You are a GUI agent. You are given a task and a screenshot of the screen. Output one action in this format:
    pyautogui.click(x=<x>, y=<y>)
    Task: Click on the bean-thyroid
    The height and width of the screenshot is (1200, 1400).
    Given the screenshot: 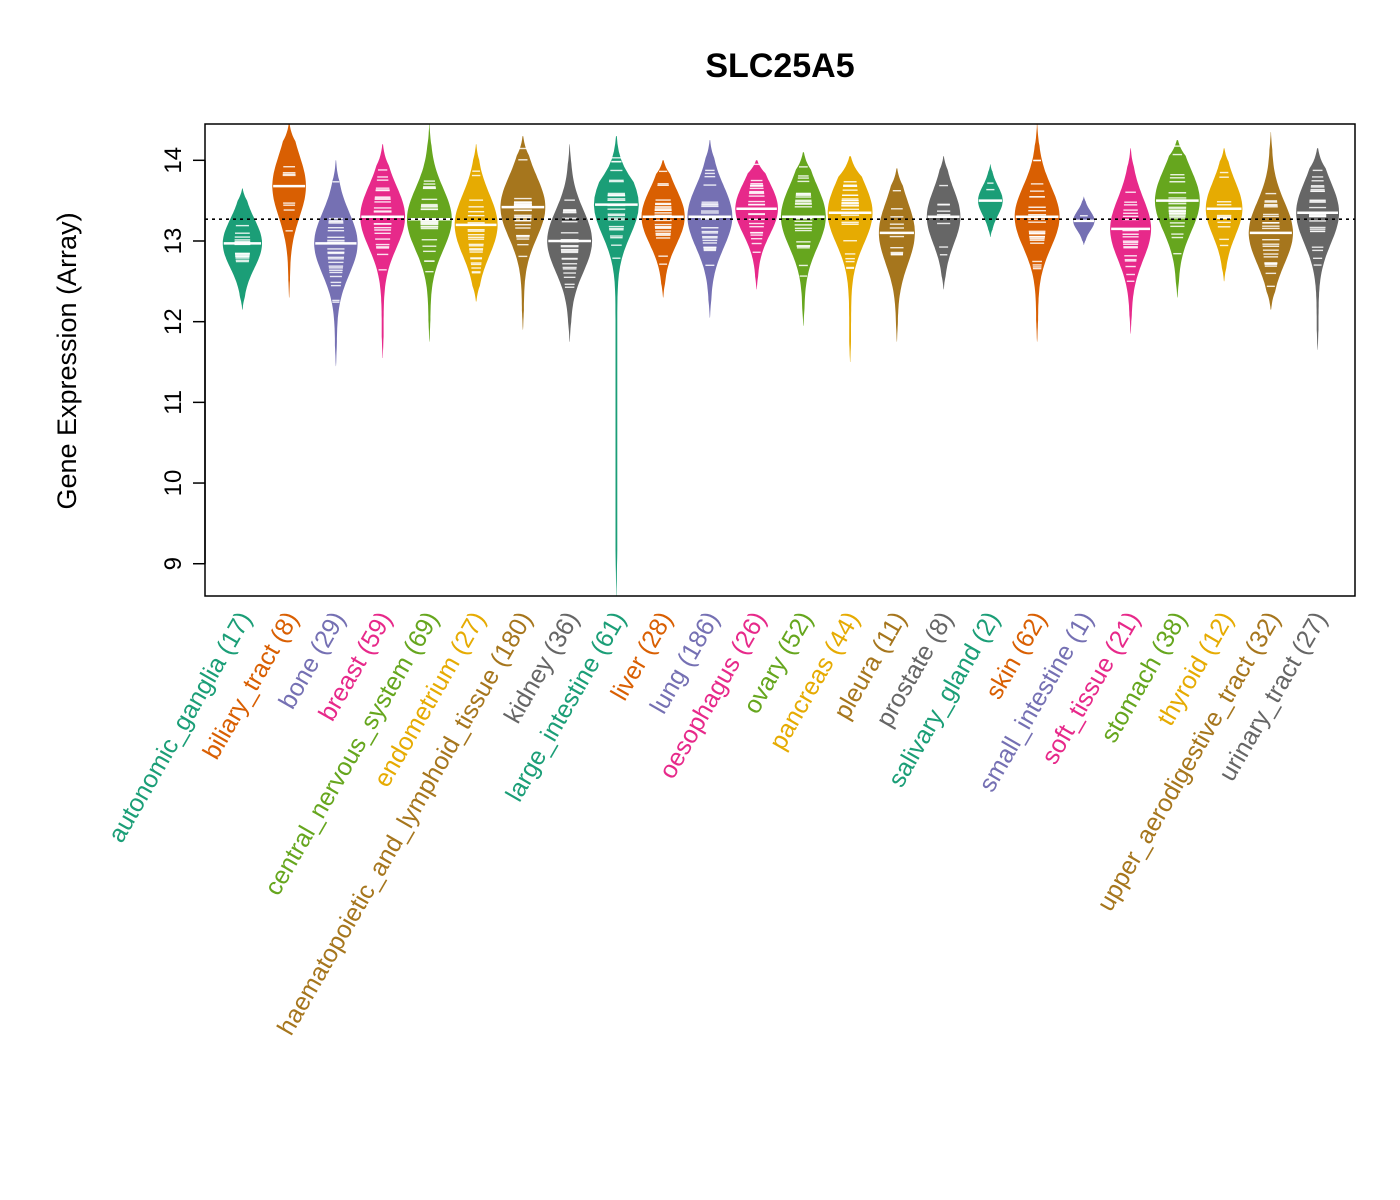 What is the action you would take?
    pyautogui.click(x=1224, y=215)
    